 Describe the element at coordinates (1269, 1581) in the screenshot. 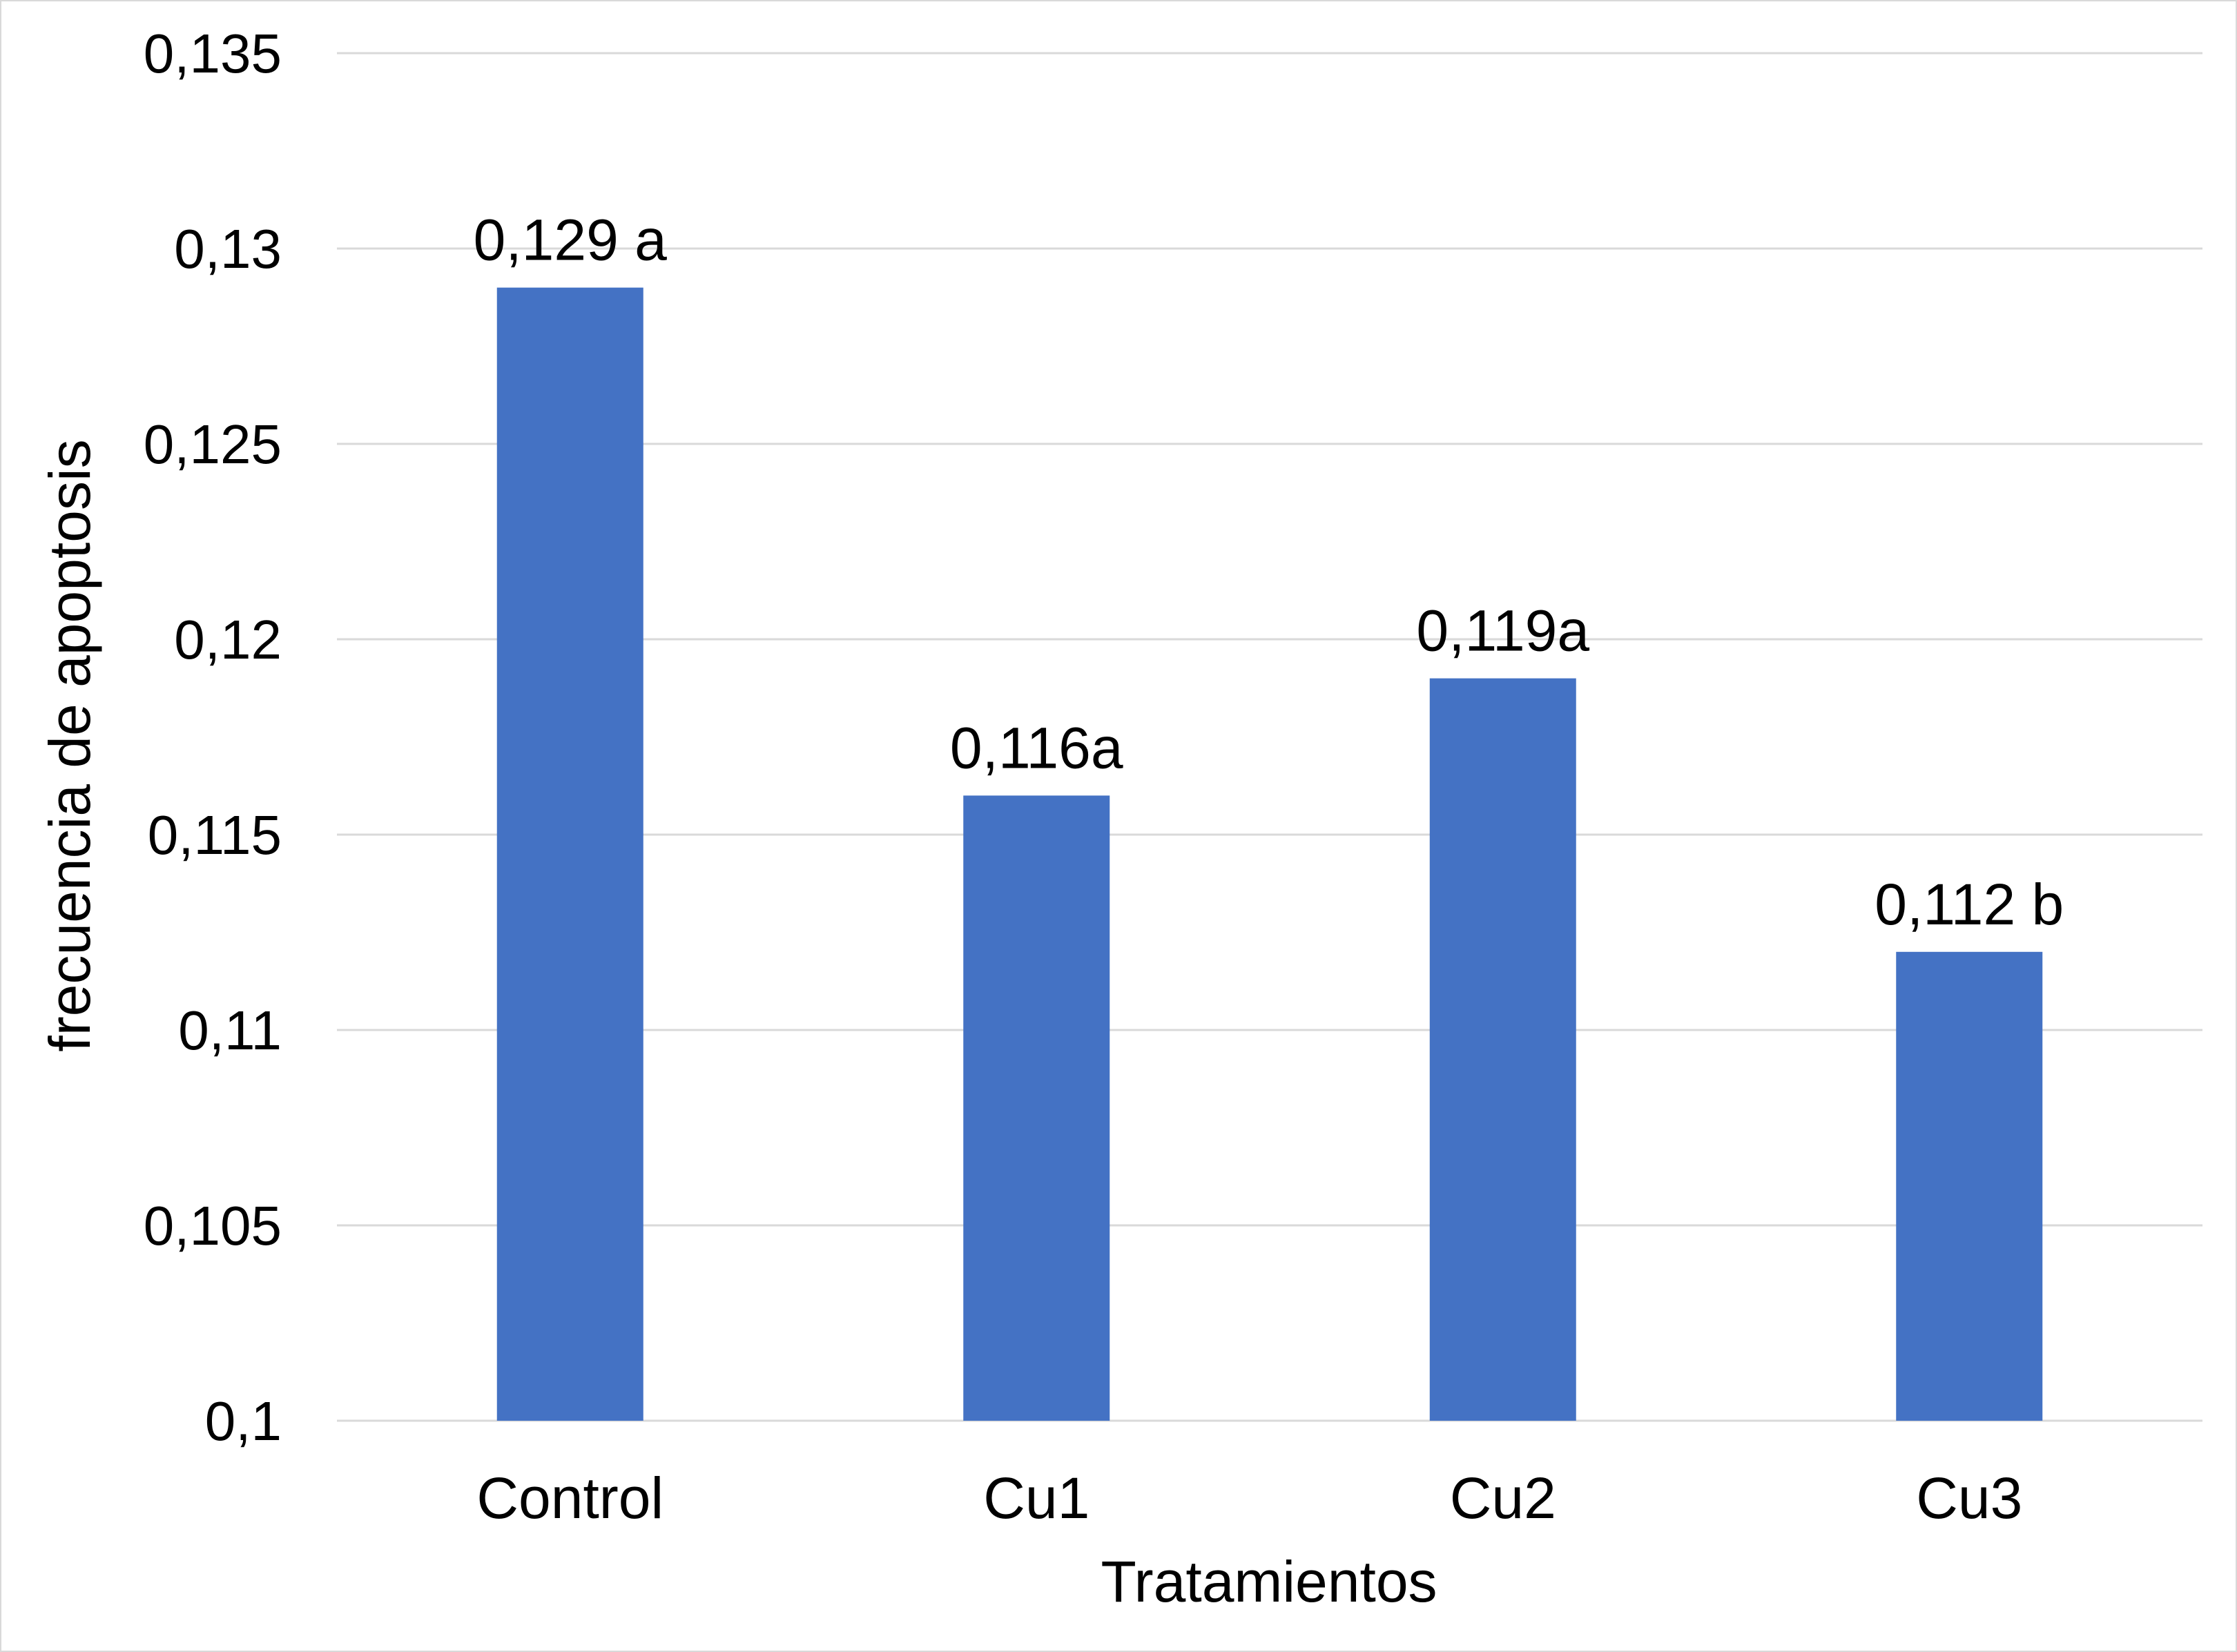

I see `x-axis-title: Tratamientos` at that location.